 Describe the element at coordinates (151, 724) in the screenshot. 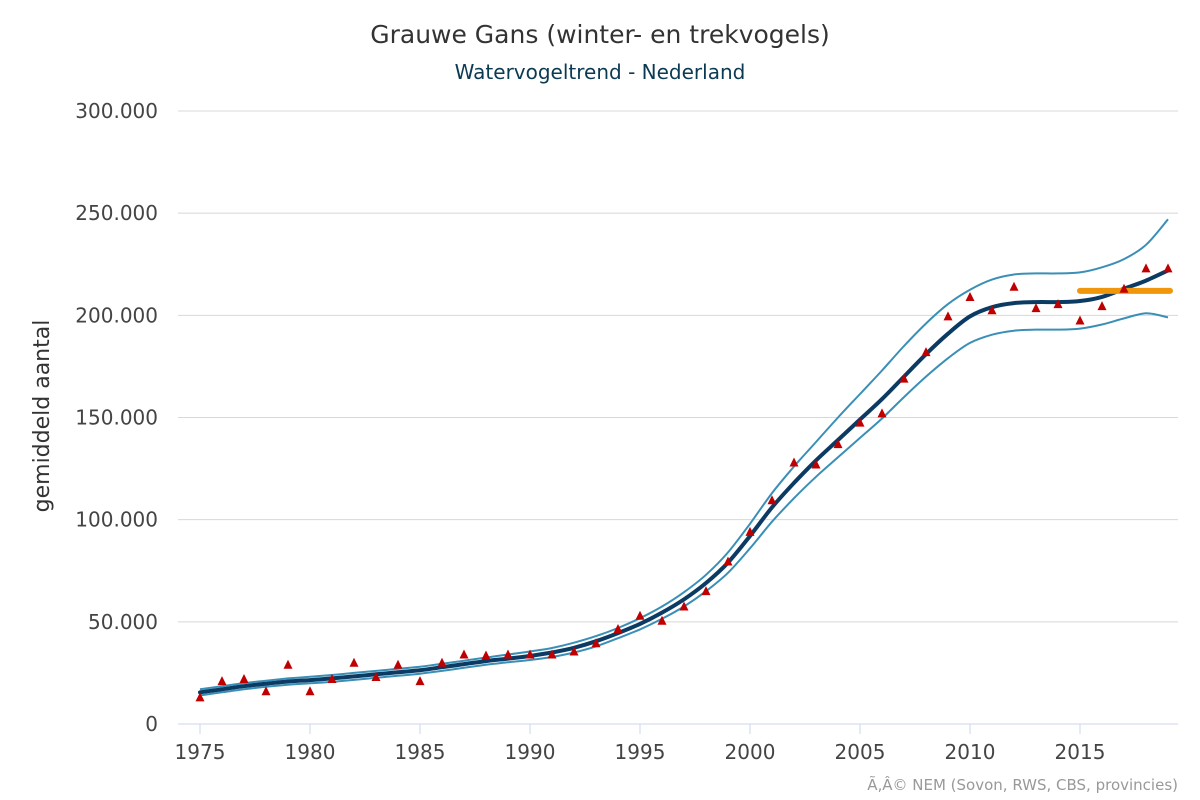

I see `y-tick-label: 0` at that location.